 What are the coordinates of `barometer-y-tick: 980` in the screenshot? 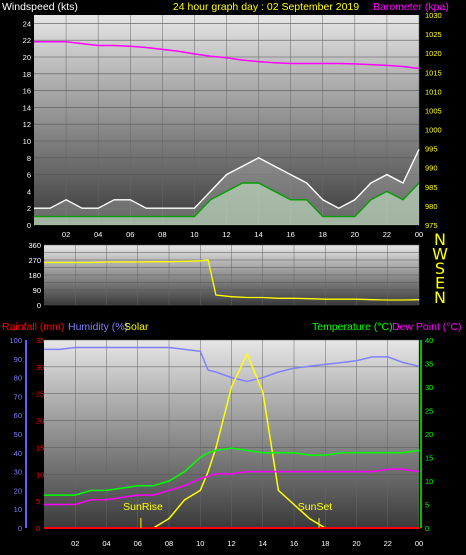 It's located at (431, 206).